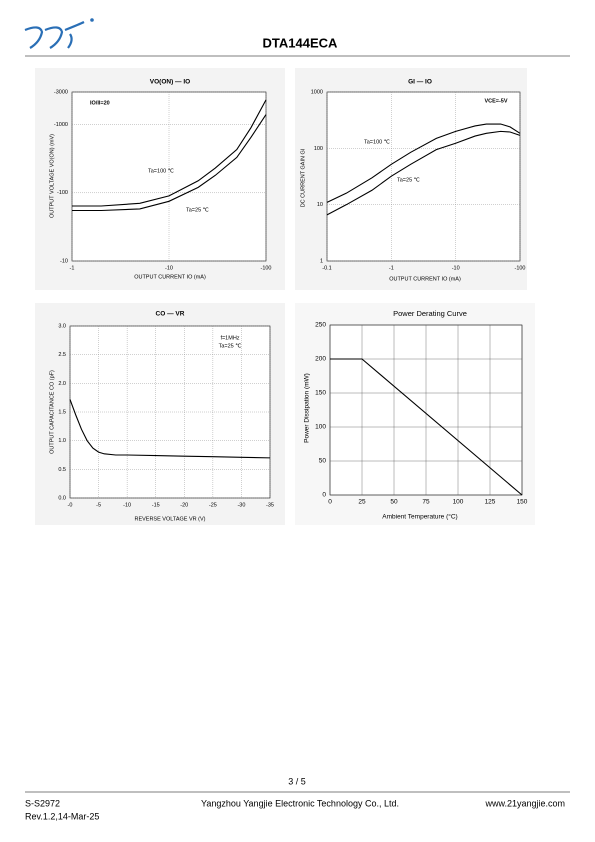  I want to click on y-tick-label: 0.0, so click(62, 498).